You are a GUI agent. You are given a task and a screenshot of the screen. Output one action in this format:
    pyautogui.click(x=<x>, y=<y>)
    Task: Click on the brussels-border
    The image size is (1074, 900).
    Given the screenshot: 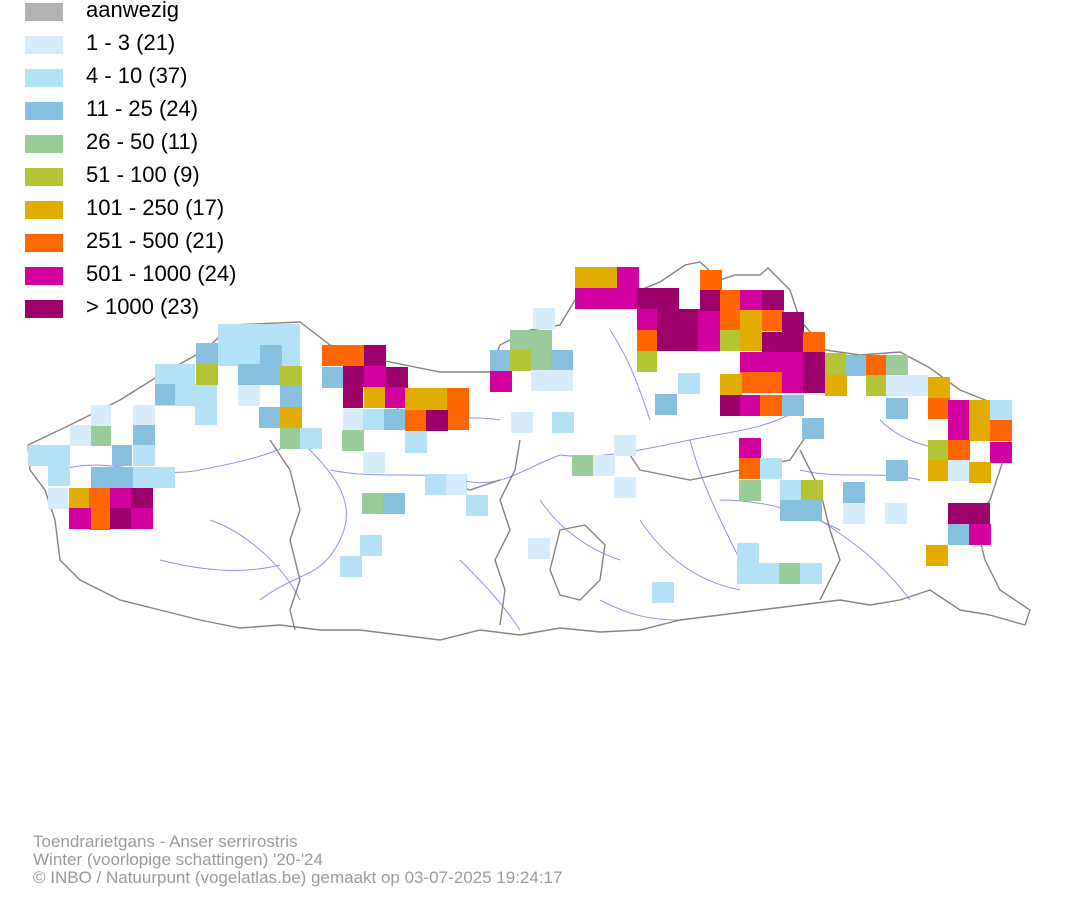 What is the action you would take?
    pyautogui.click(x=577, y=562)
    